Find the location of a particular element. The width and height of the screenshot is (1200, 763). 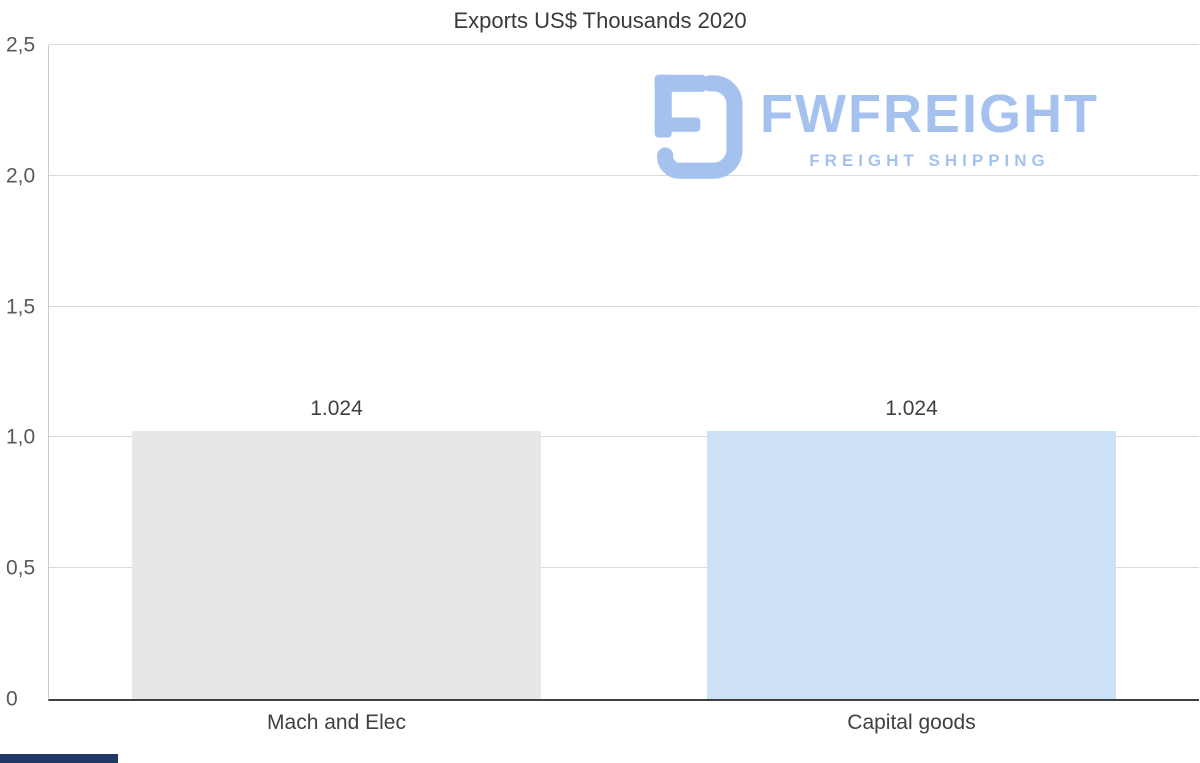

brand-logo-icon is located at coordinates (698, 126).